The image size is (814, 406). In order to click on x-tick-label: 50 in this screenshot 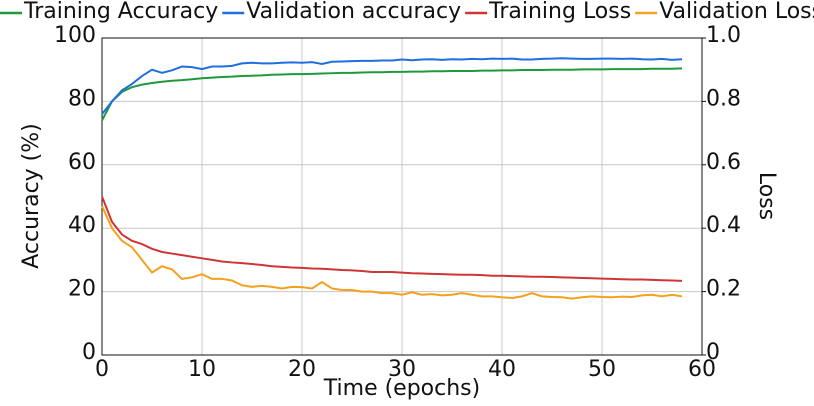, I will do `click(602, 369)`.